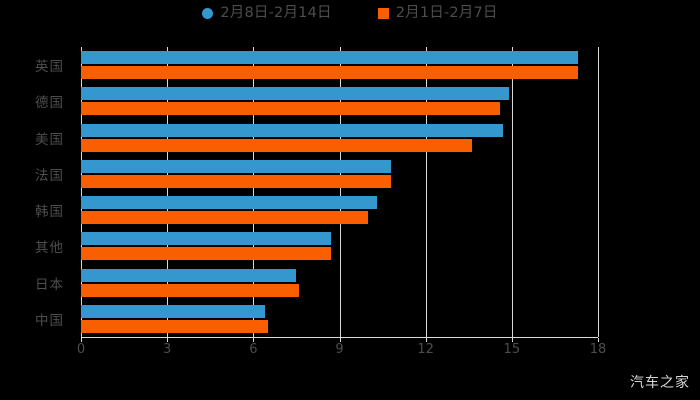 This screenshot has height=400, width=700. I want to click on circle-marker-icon, so click(208, 13).